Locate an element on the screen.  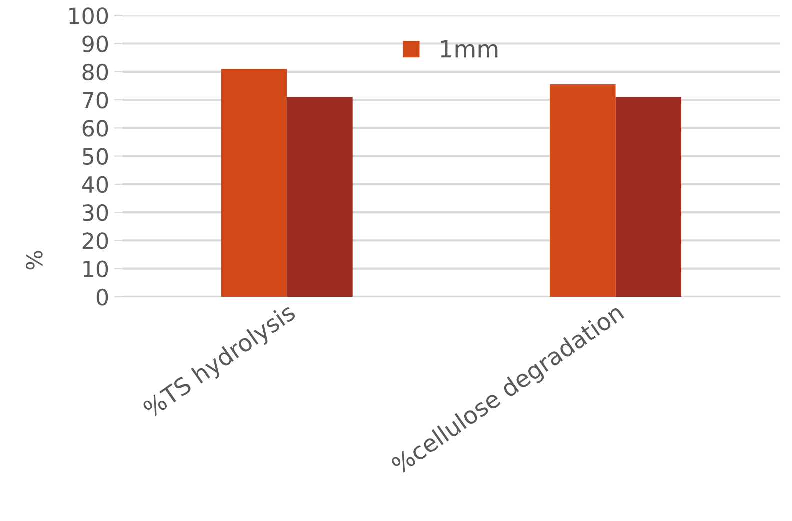
y-tick-label: 20 is located at coordinates (95, 241).